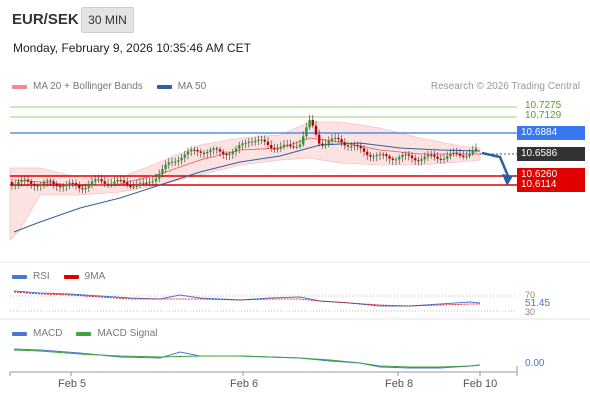  I want to click on rsi-9ma-swatch, so click(71, 276).